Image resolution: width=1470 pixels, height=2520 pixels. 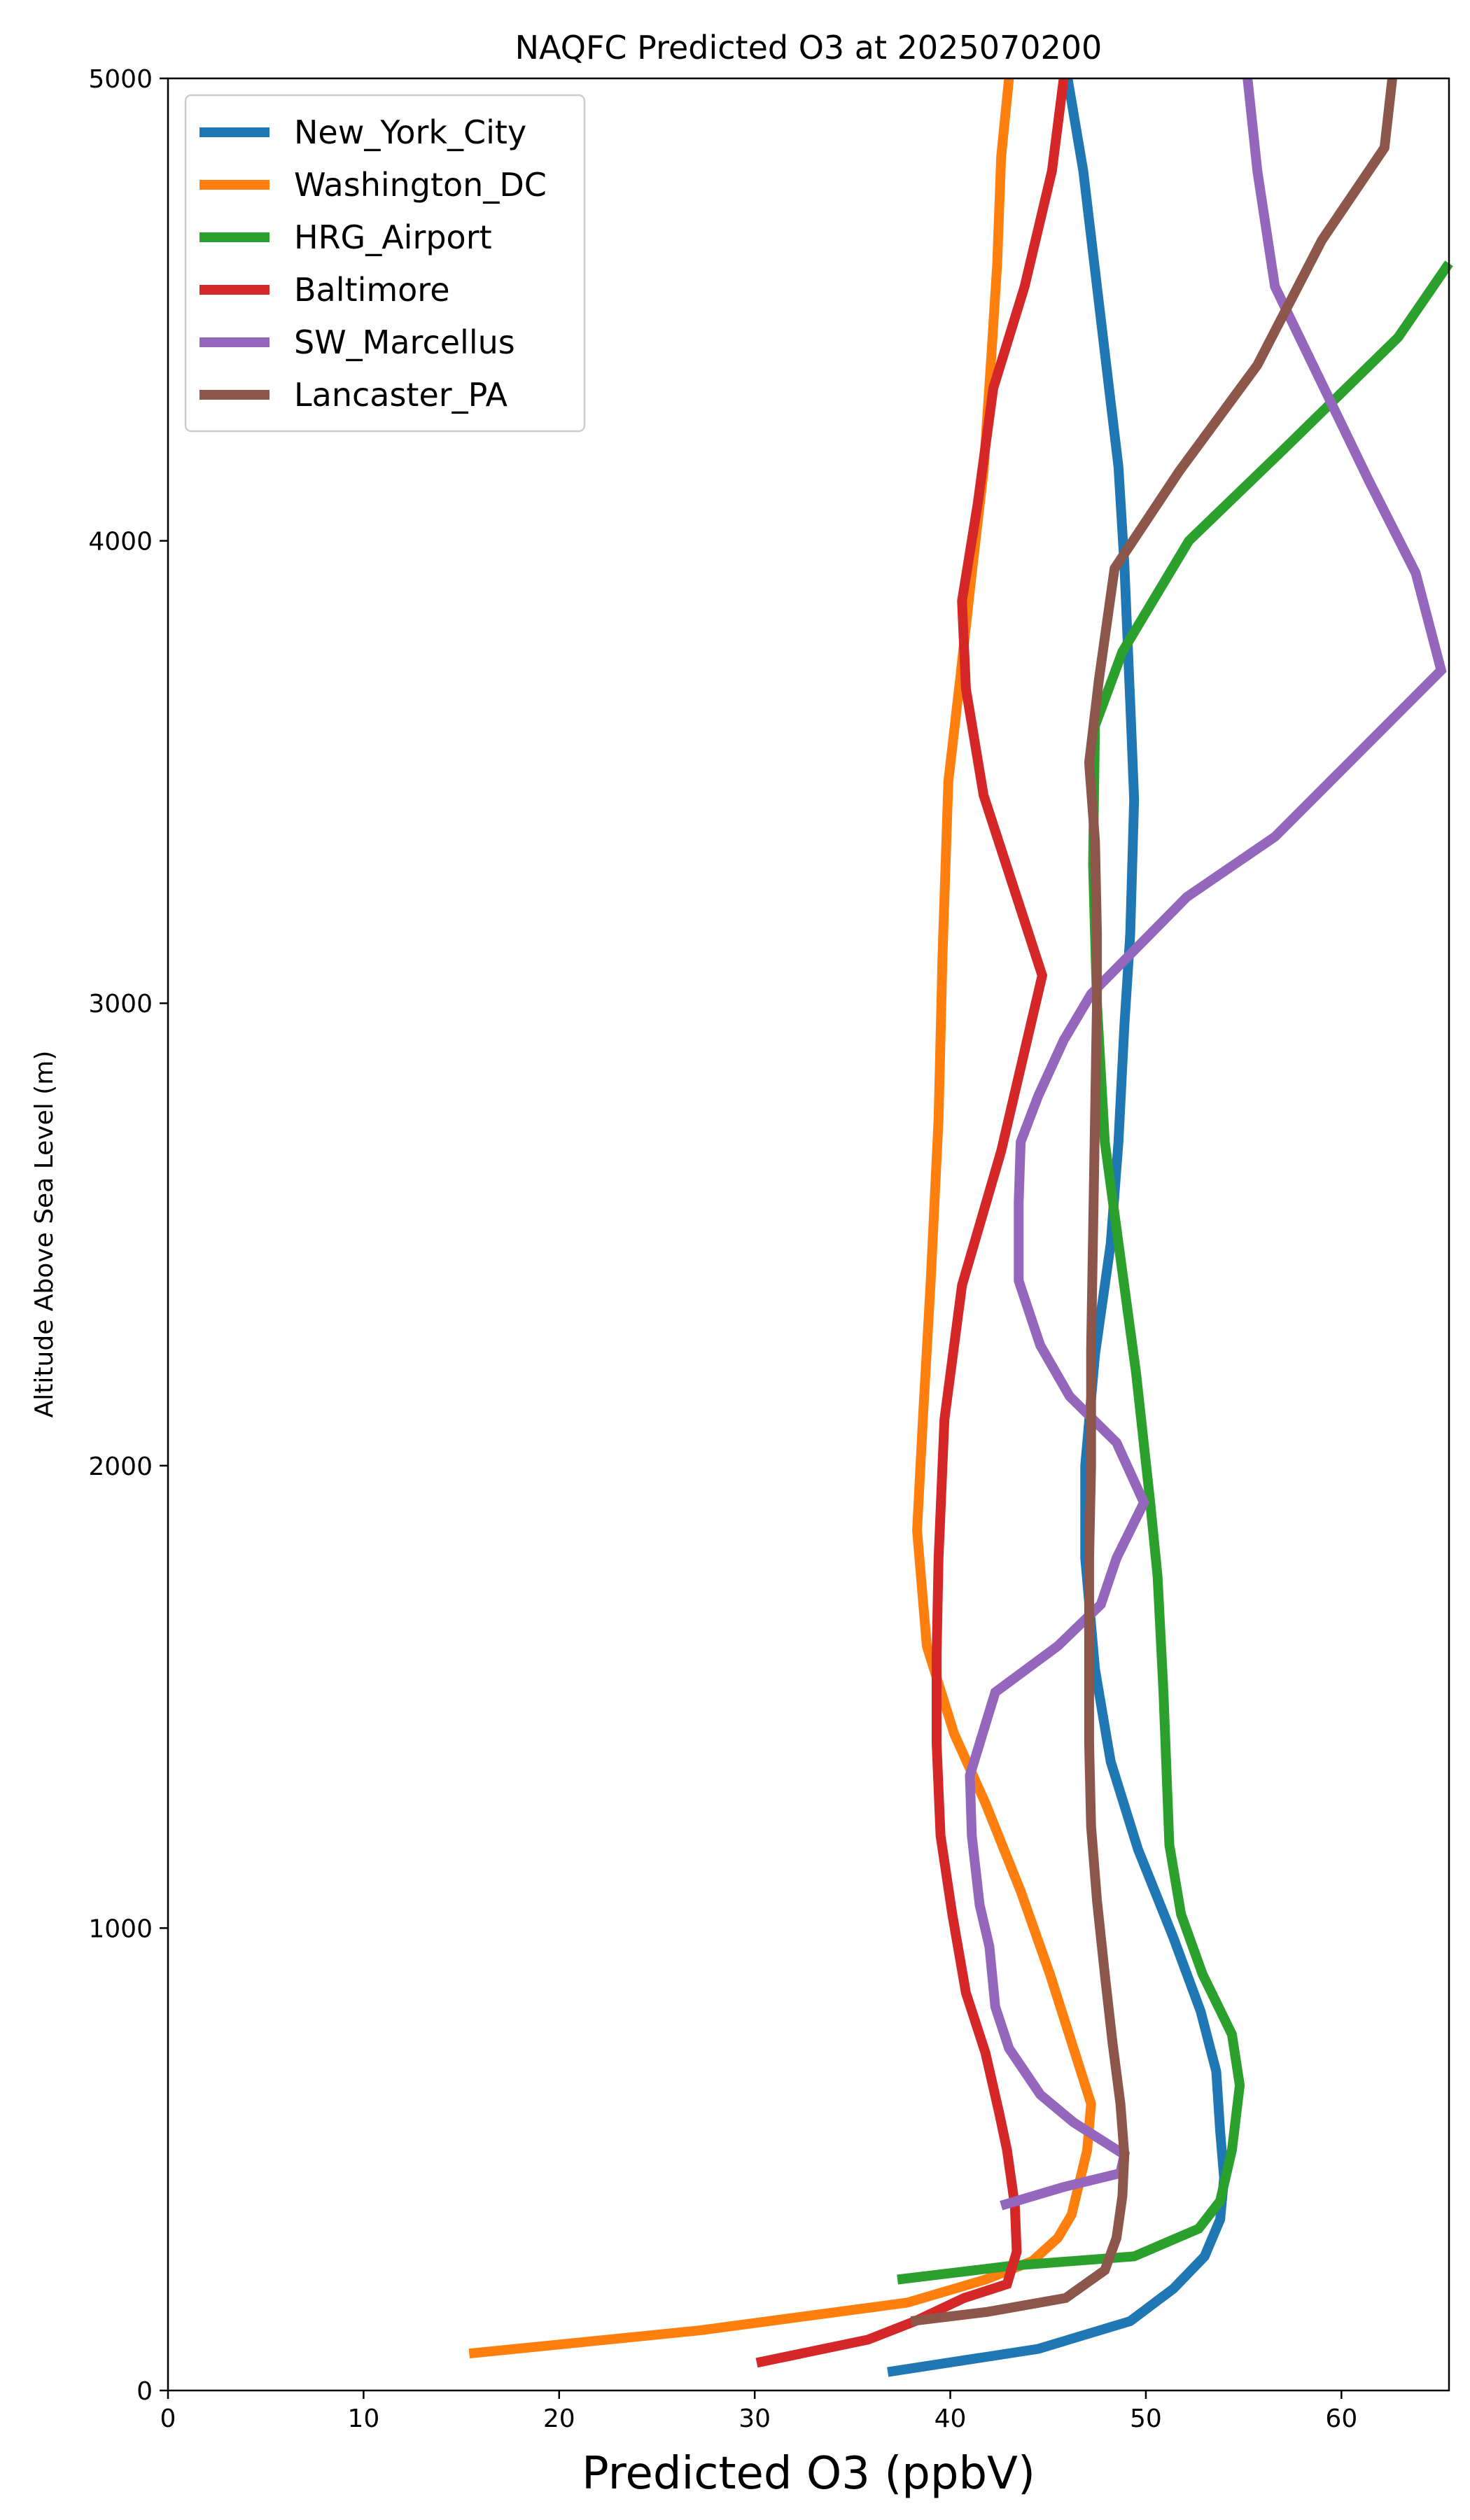 What do you see at coordinates (754, 2418) in the screenshot?
I see `x-tick-label: 30` at bounding box center [754, 2418].